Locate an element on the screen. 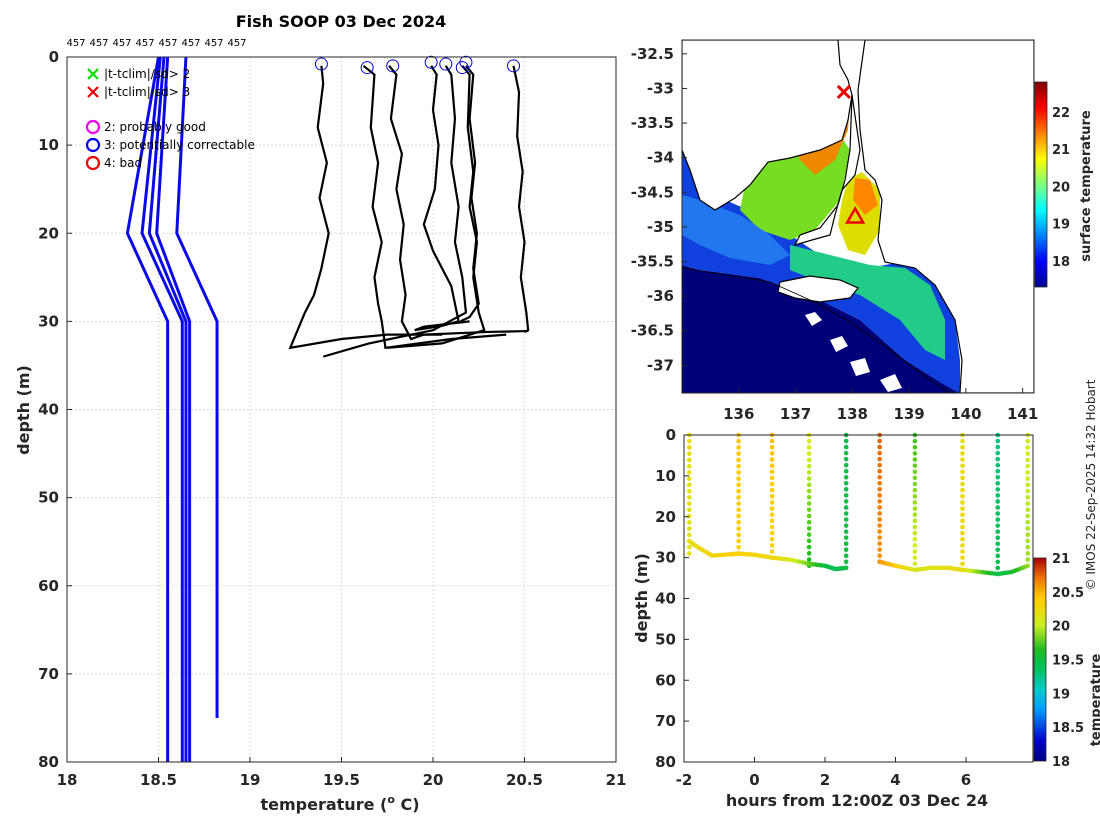  map-x-tick-label: 141 is located at coordinates (1022, 414).